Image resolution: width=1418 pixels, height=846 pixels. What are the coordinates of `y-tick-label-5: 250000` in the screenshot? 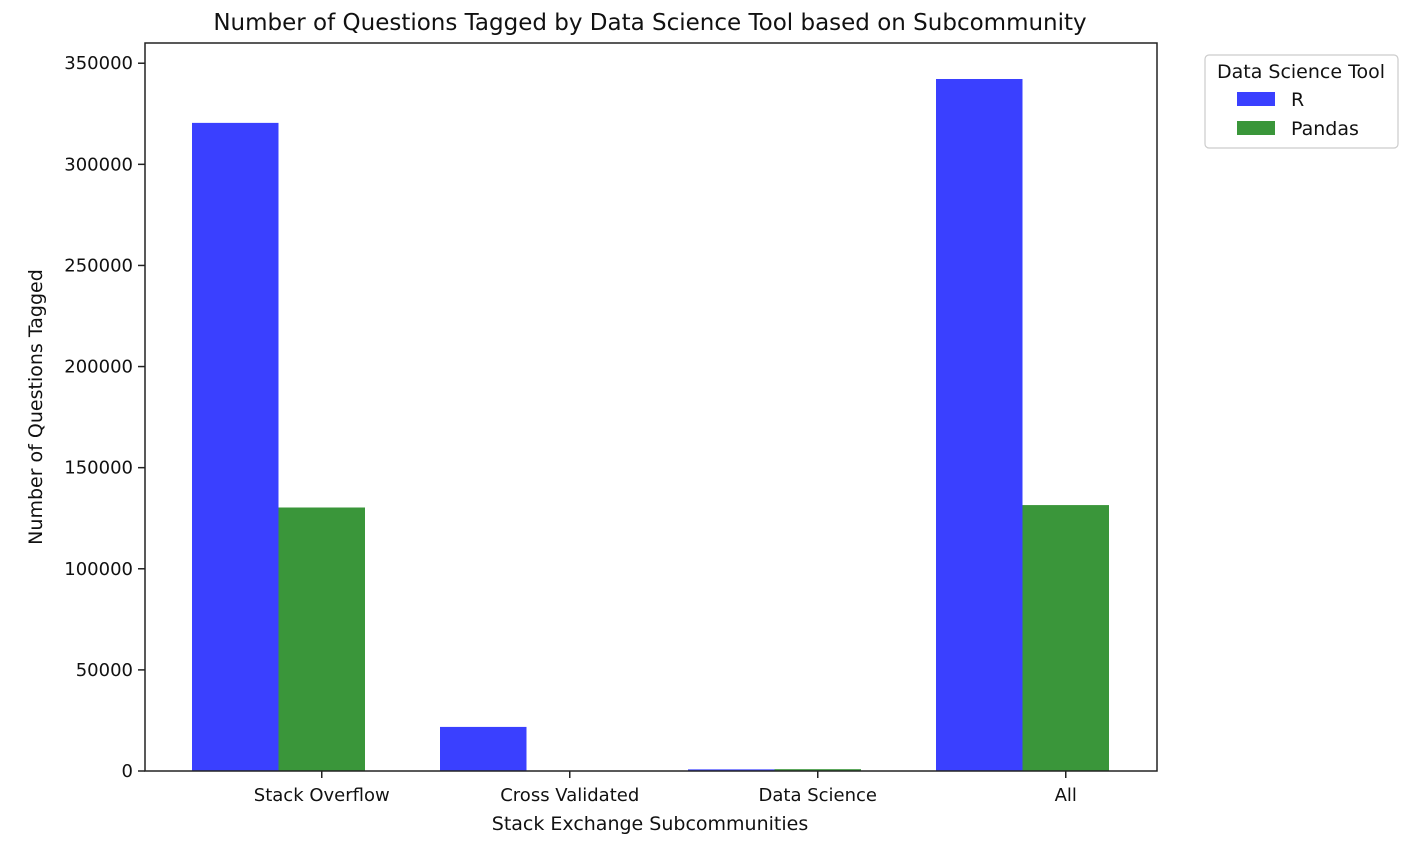 It's located at (98, 265).